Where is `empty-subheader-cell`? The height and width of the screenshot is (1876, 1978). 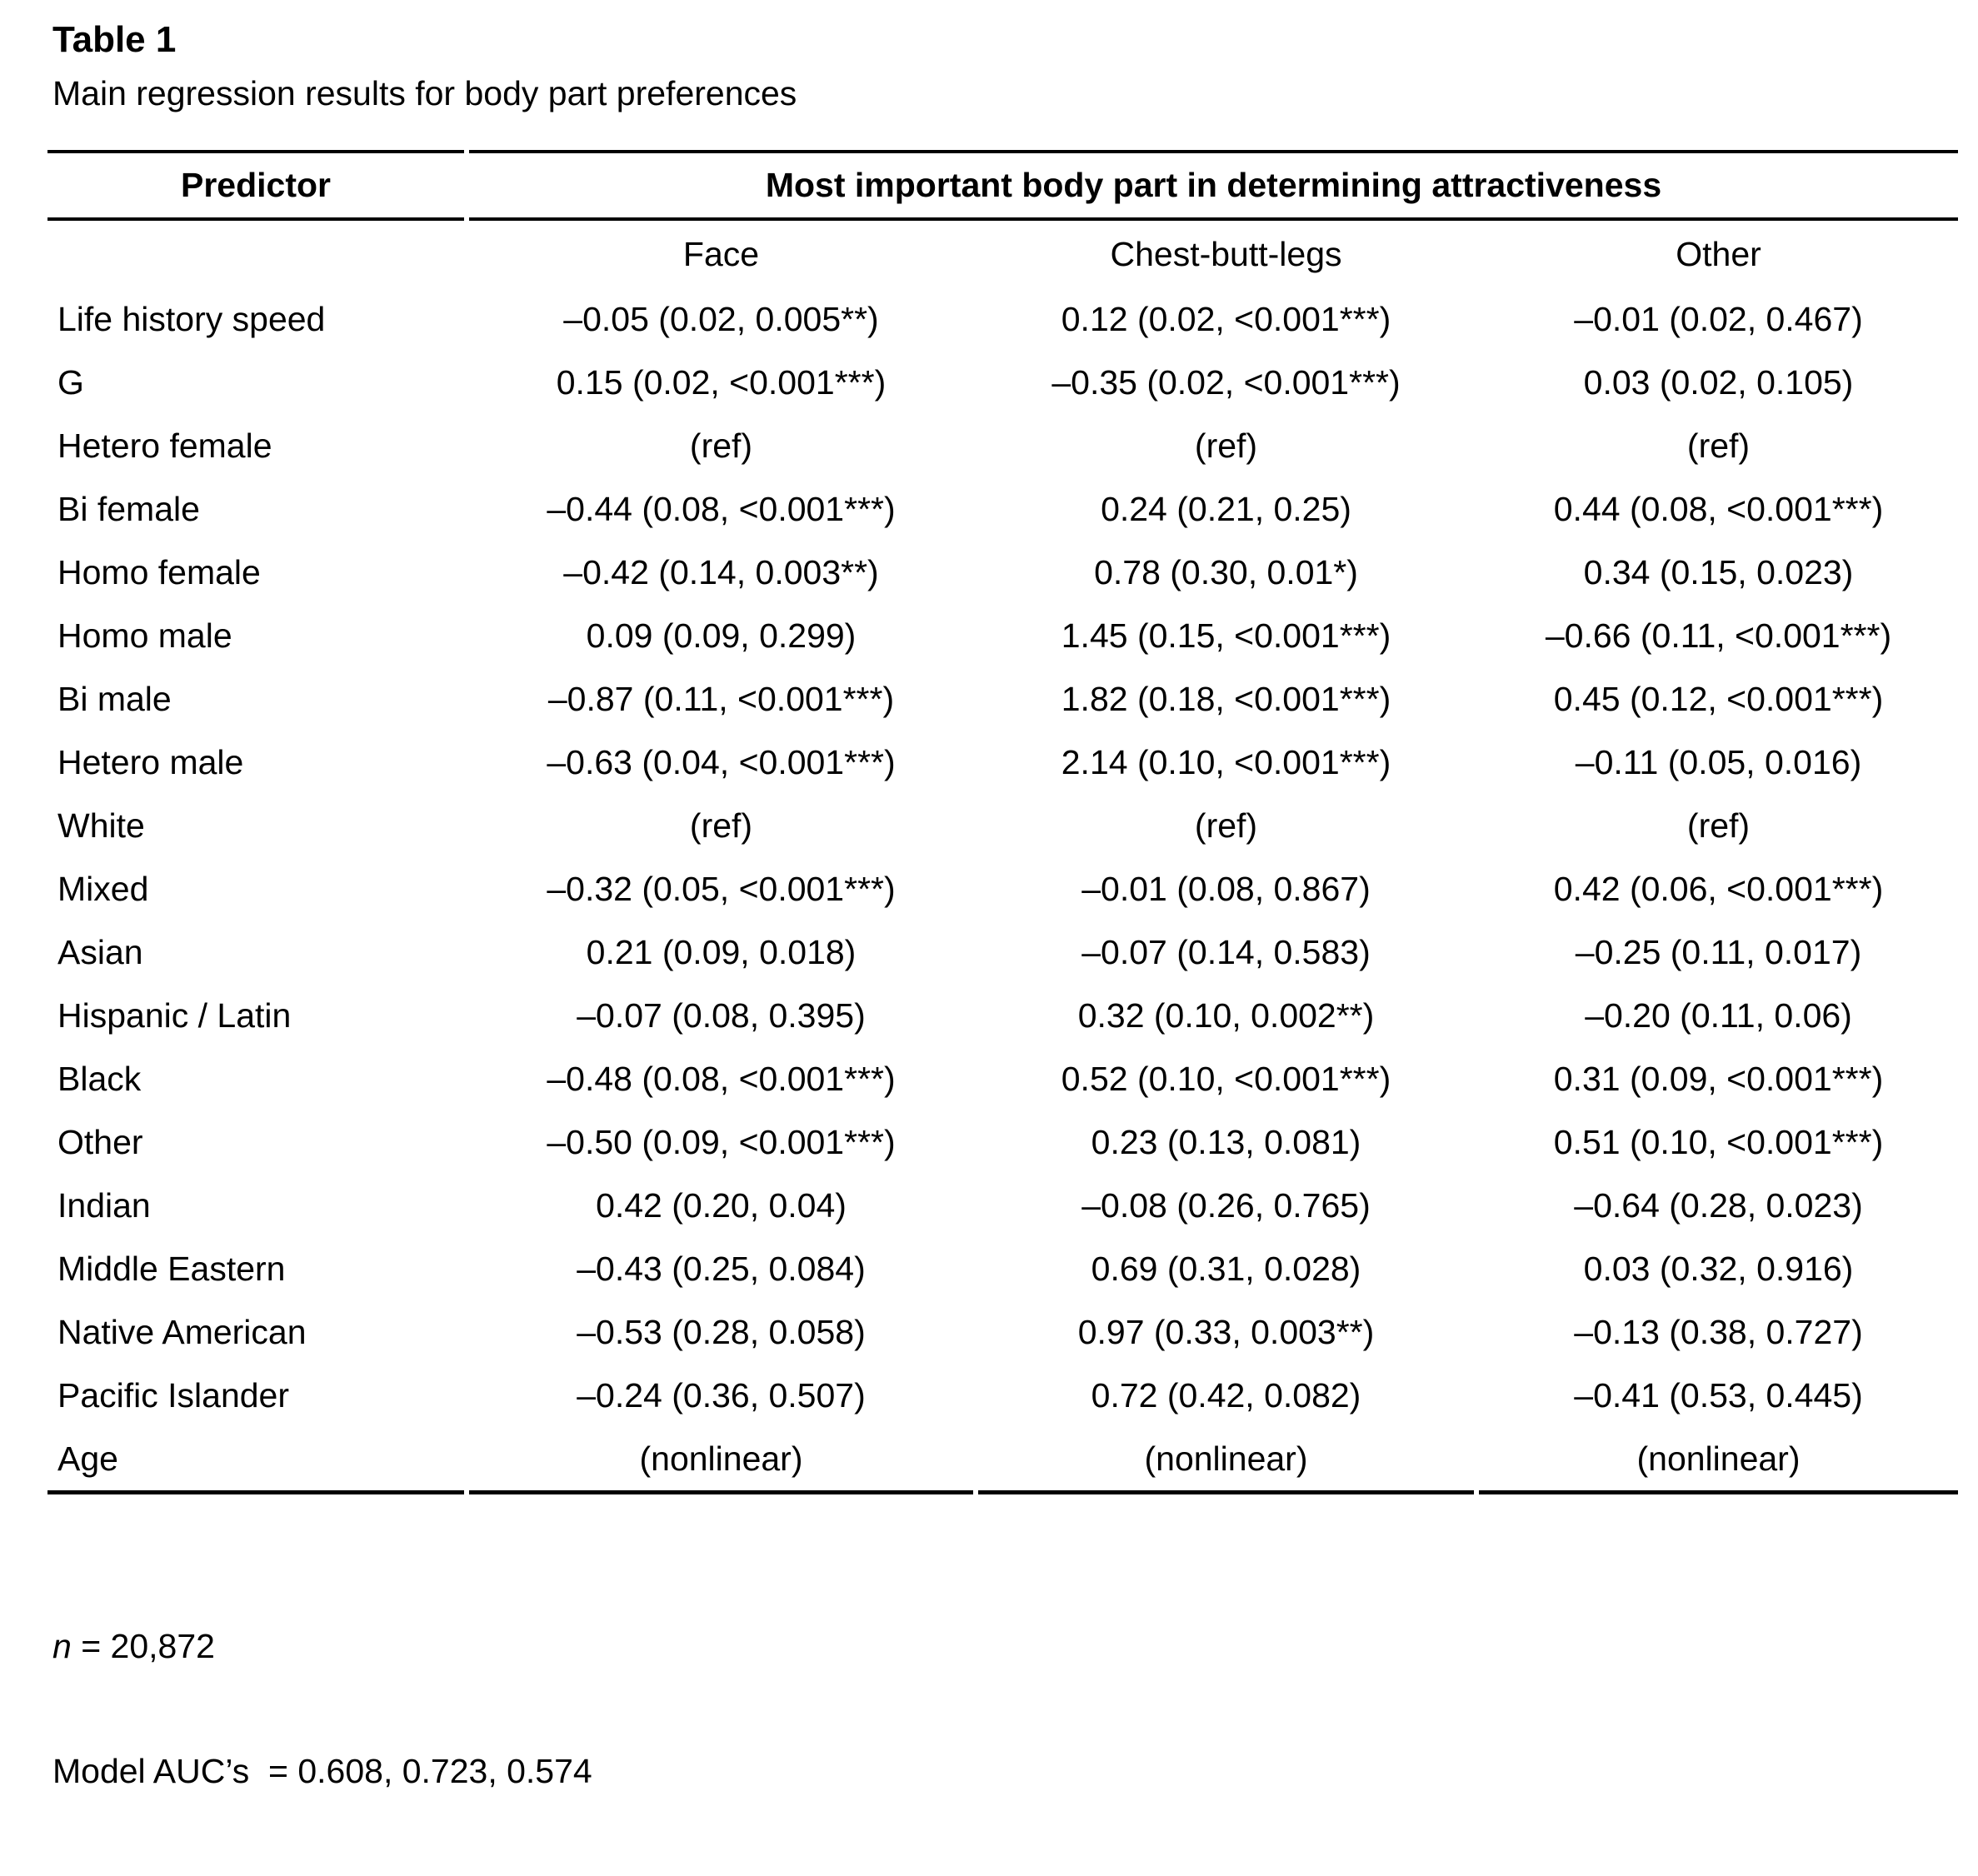 empty-subheader-cell is located at coordinates (255, 254).